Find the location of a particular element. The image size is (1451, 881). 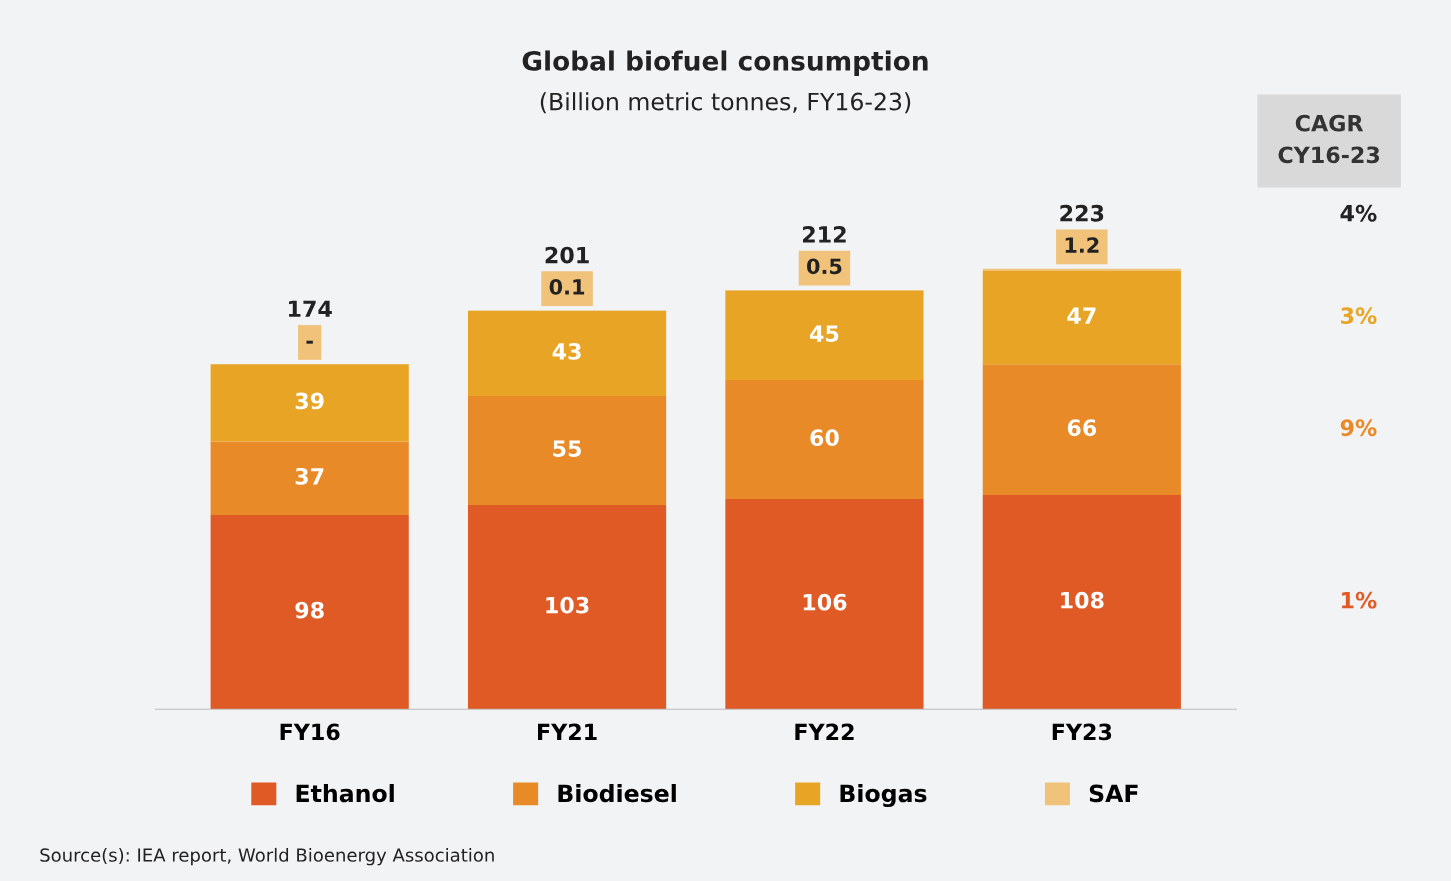

text: 9% is located at coordinates (1358, 428).